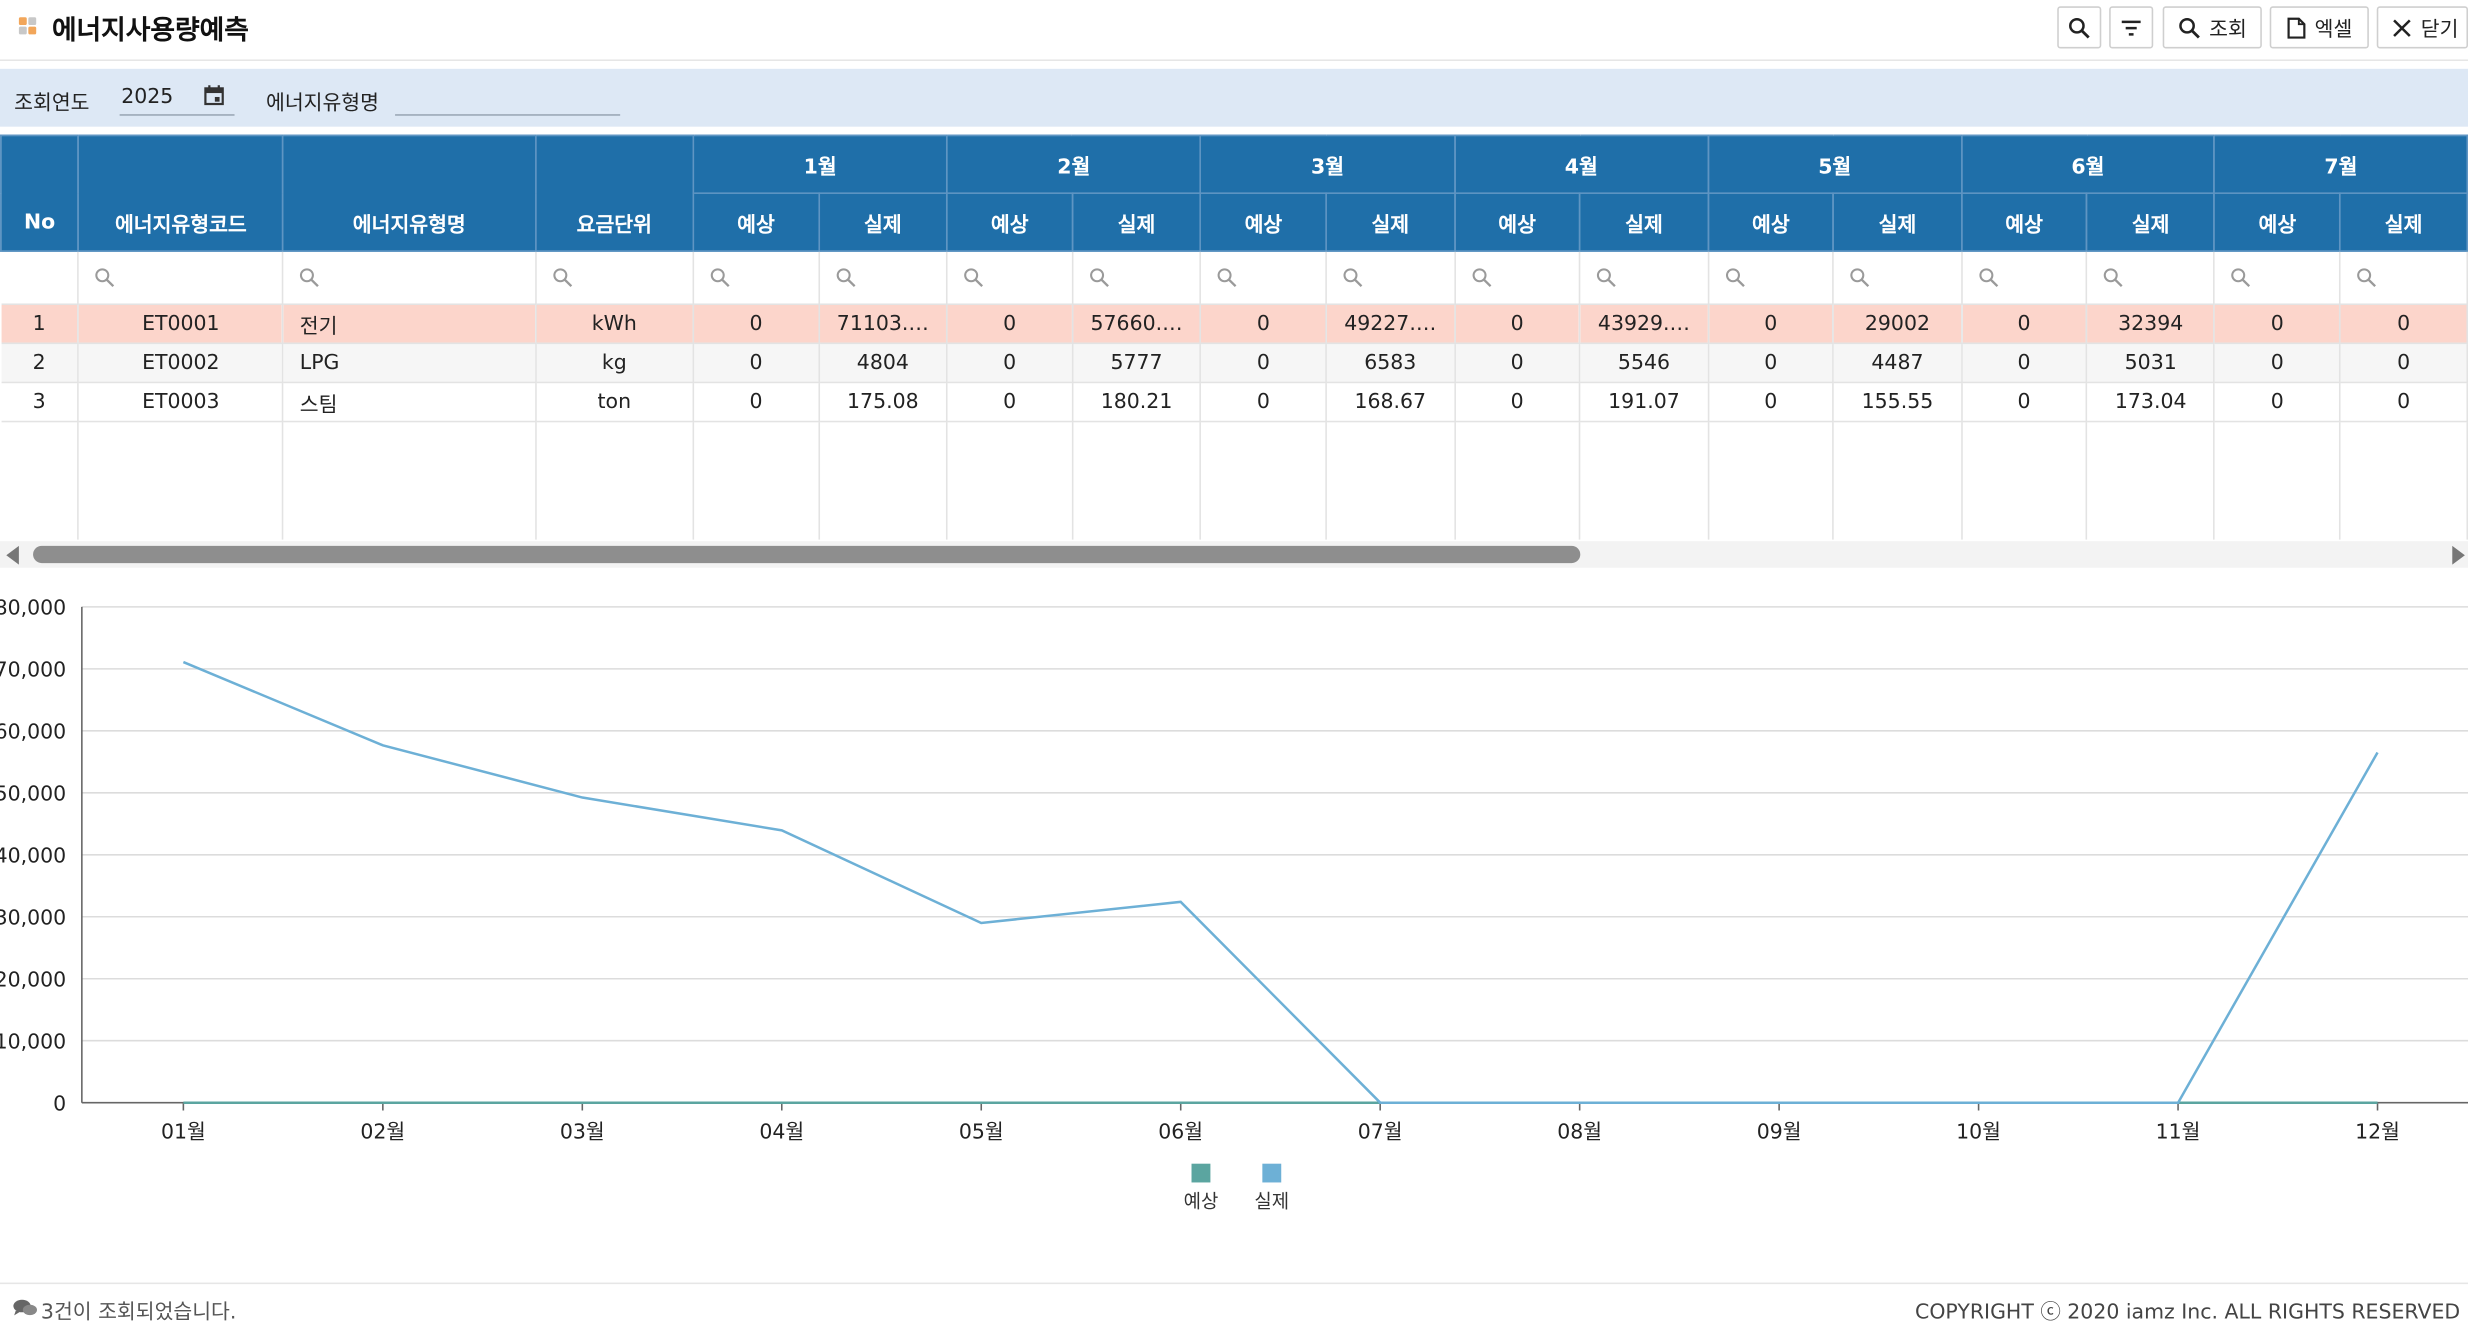  Describe the element at coordinates (2319, 27) in the screenshot. I see `excel-button: 엑셀` at that location.